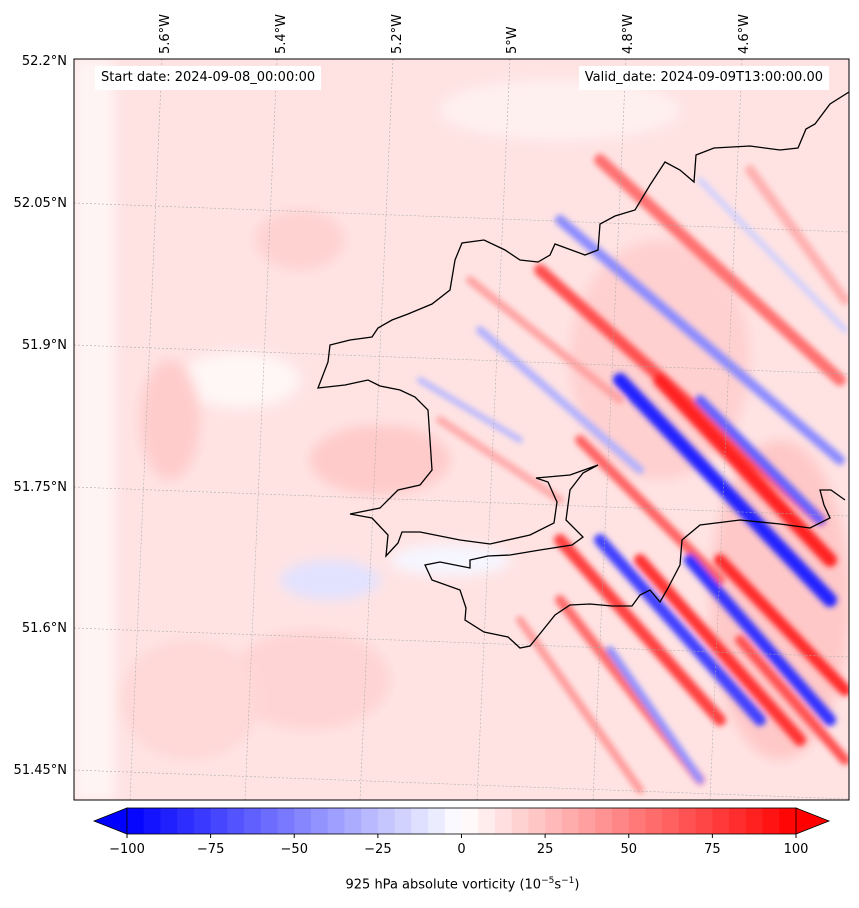 The height and width of the screenshot is (908, 859). I want to click on lat-label: 51.45°N, so click(40, 770).